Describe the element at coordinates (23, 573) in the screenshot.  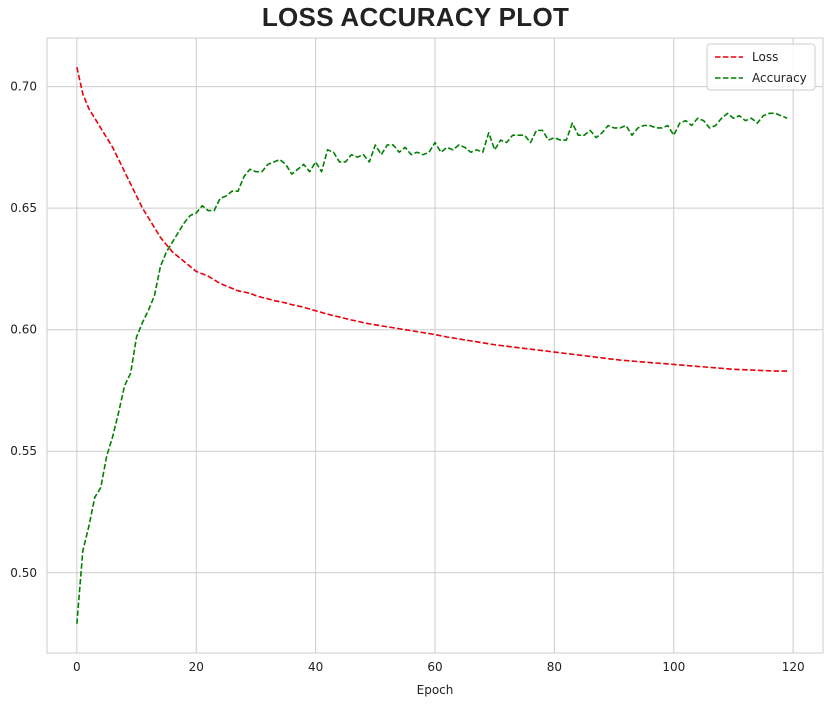
I see `y-tick-label: 0.50` at that location.